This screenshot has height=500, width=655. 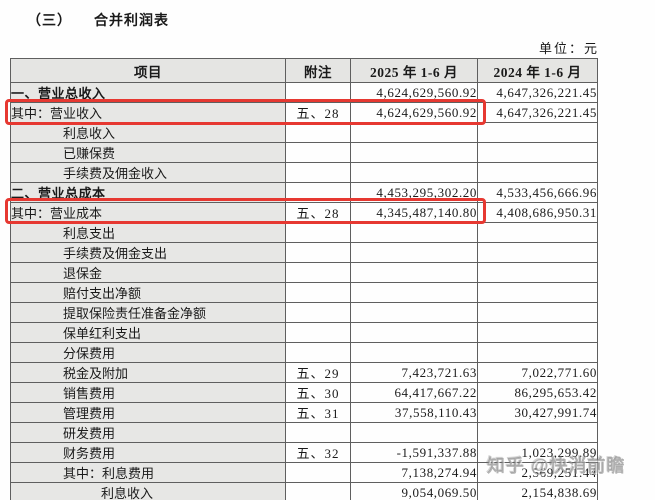 What do you see at coordinates (148, 292) in the screenshot?
I see `cell-item-label: 赔付支出净额` at bounding box center [148, 292].